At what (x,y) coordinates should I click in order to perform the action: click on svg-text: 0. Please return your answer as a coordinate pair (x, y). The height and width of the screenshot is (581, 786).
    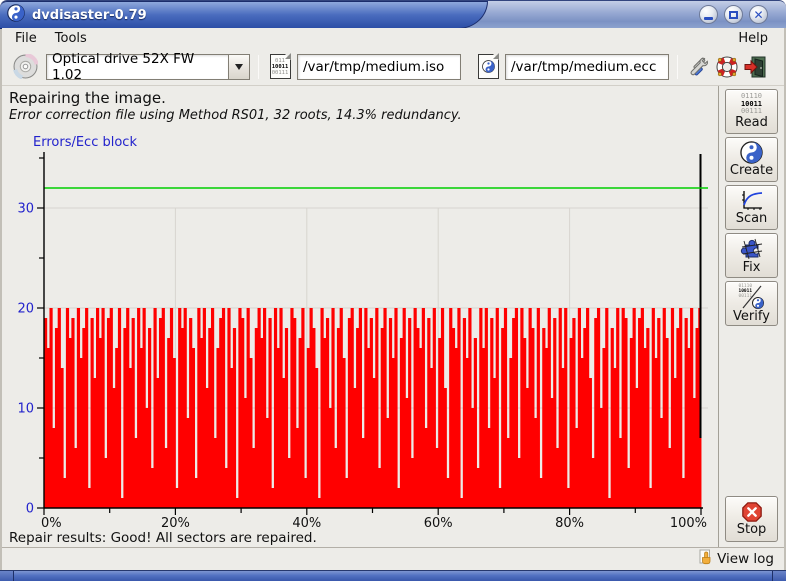
    Looking at the image, I should click on (30, 509).